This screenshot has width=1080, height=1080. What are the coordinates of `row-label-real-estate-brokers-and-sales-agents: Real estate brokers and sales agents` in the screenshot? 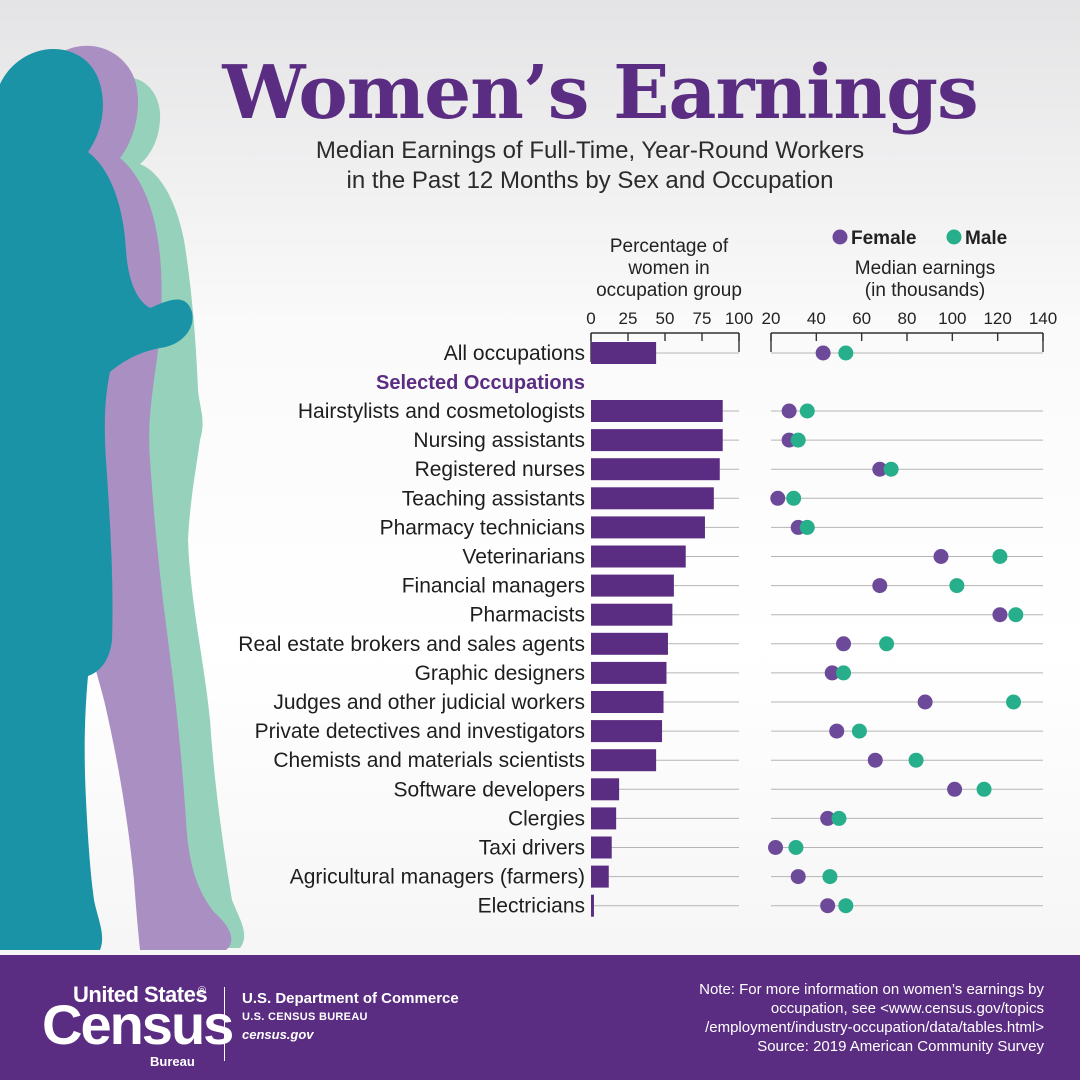 It's located at (411, 644).